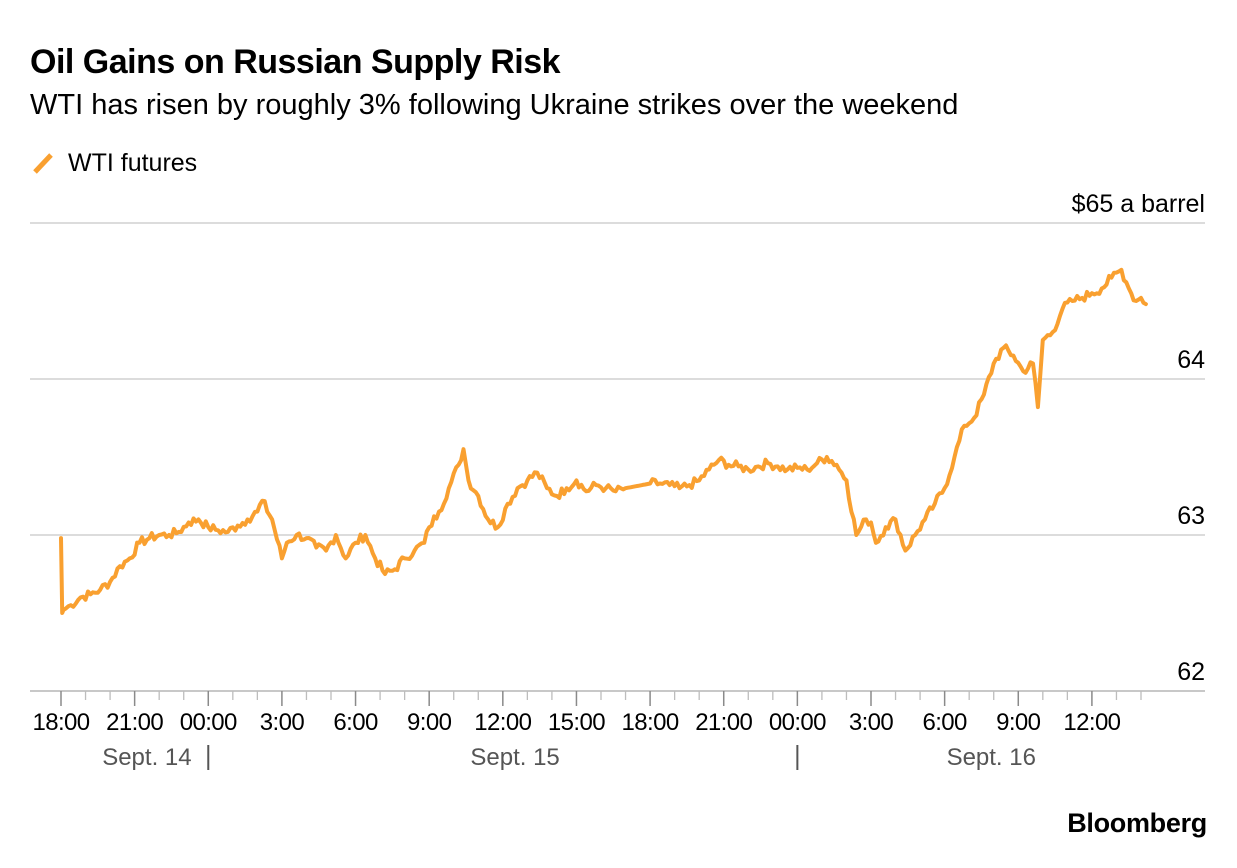 This screenshot has width=1237, height=868. What do you see at coordinates (576, 722) in the screenshot?
I see `x-tick-label-7: 15:00` at bounding box center [576, 722].